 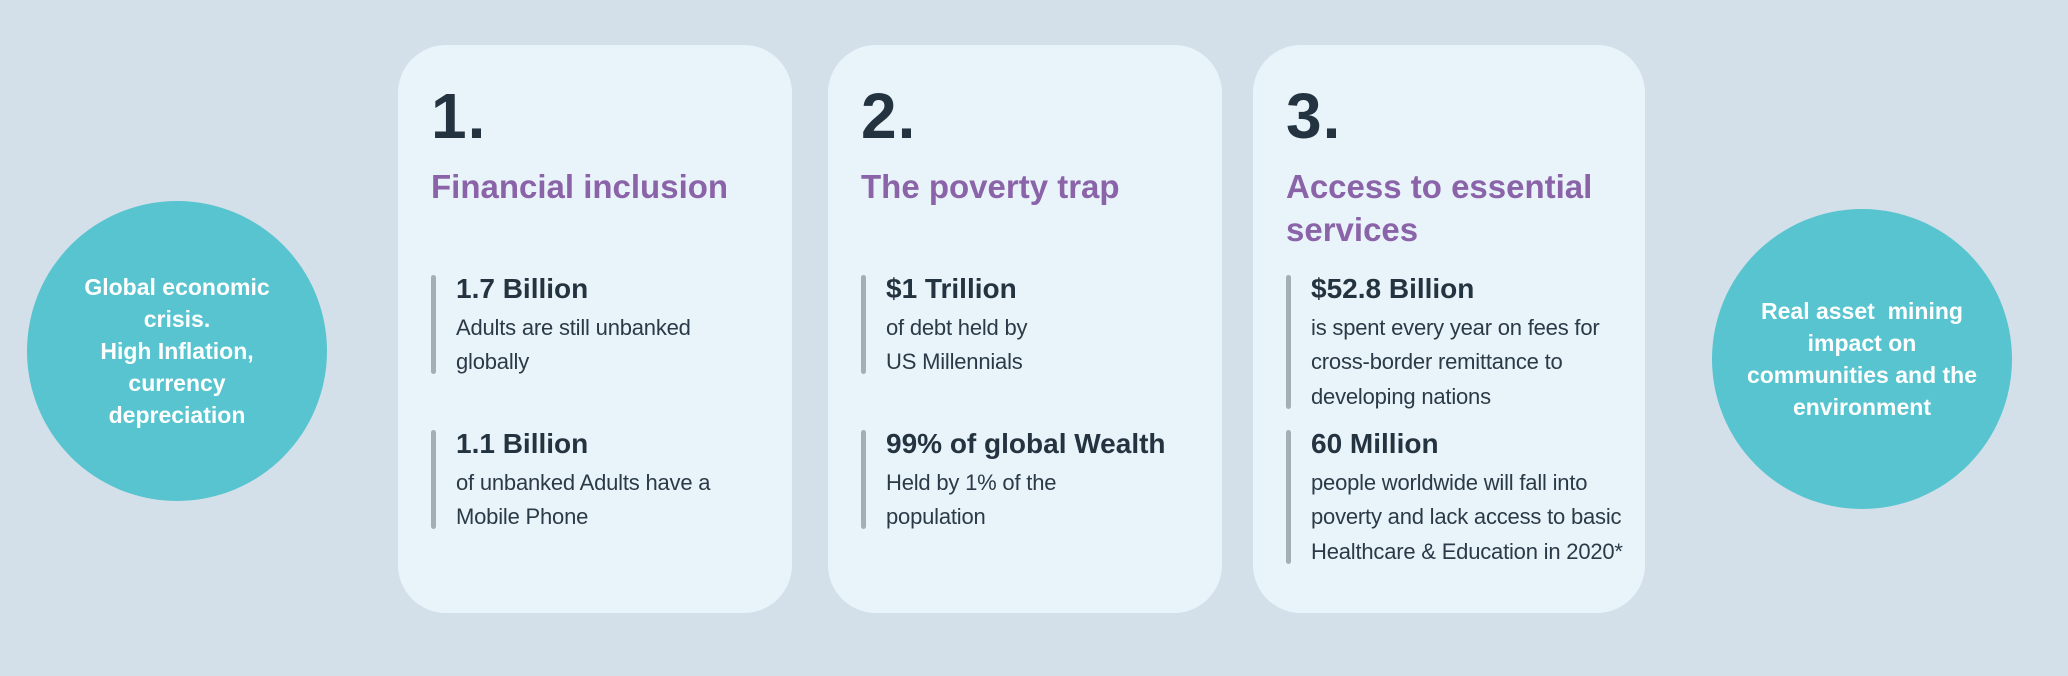 What do you see at coordinates (459, 116) in the screenshot?
I see `card-1-number: 1.` at bounding box center [459, 116].